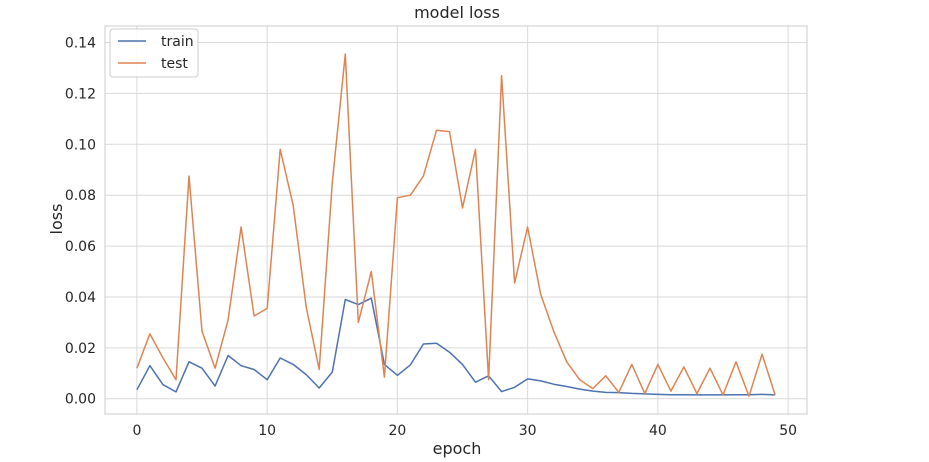 The image size is (929, 462). I want to click on chart-title: model loss, so click(457, 12).